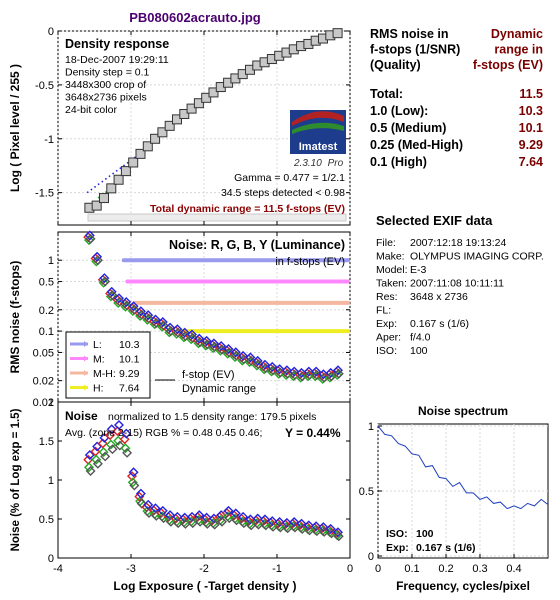 This screenshot has width=560, height=600. What do you see at coordinates (97, 345) in the screenshot?
I see `legend-name: L:` at bounding box center [97, 345].